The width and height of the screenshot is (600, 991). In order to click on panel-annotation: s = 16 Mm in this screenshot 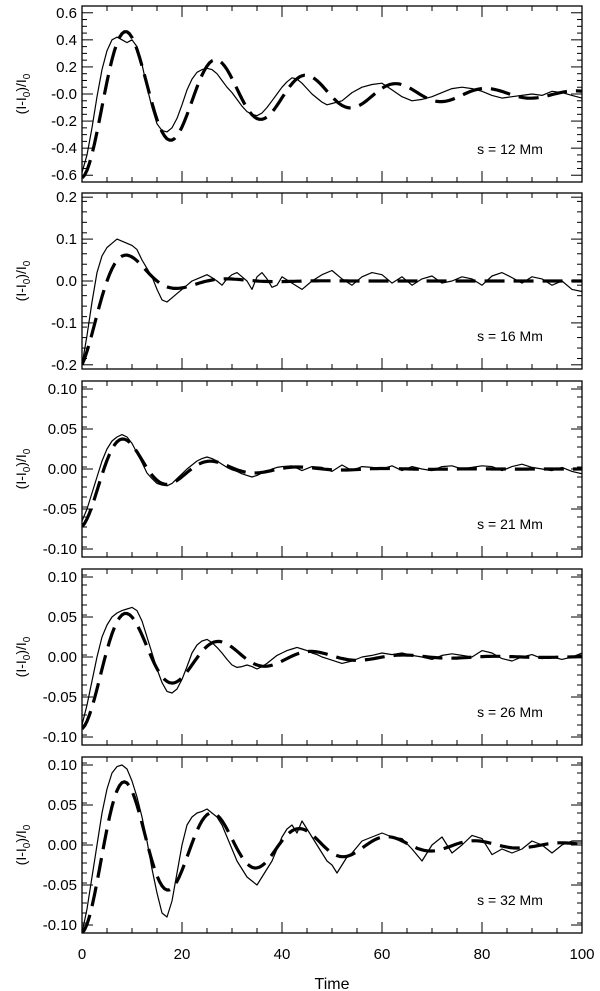, I will do `click(510, 336)`.